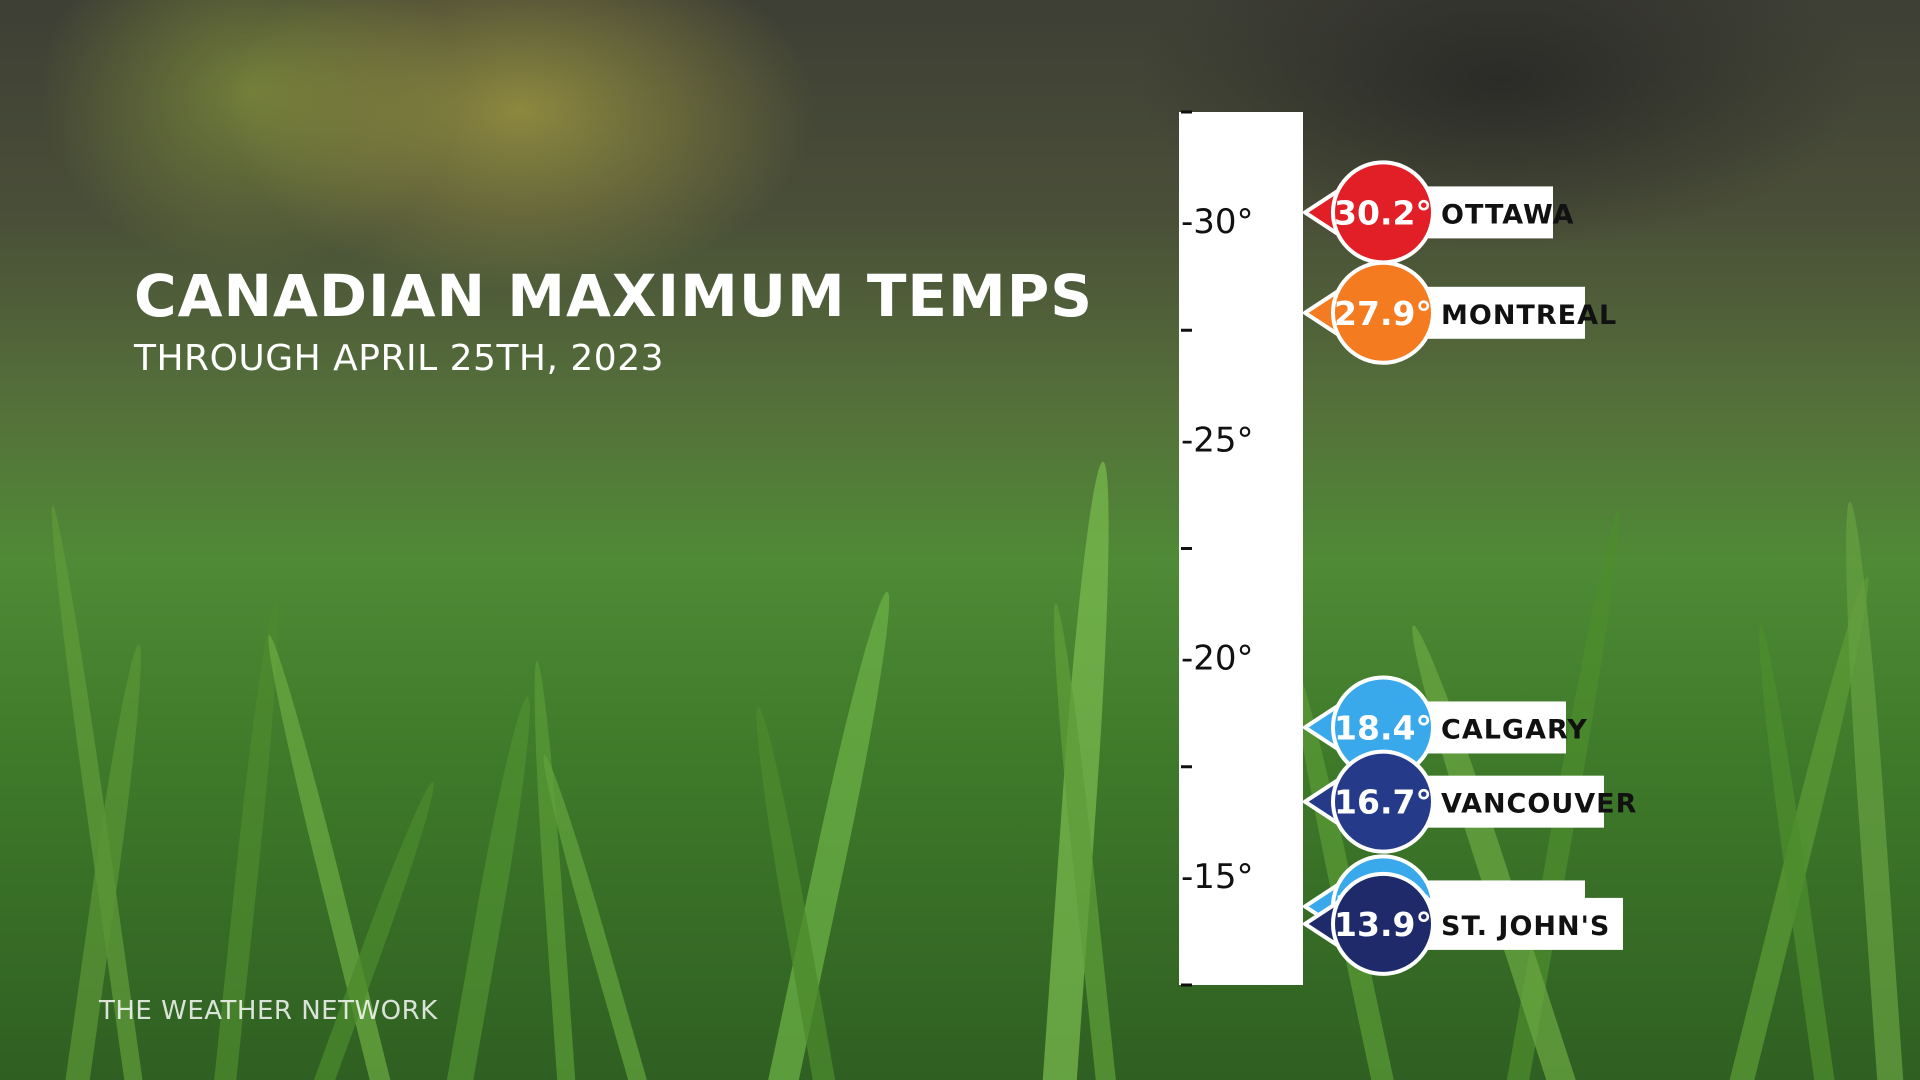  Describe the element at coordinates (1217, 440) in the screenshot. I see `tick-label: -25°` at that location.